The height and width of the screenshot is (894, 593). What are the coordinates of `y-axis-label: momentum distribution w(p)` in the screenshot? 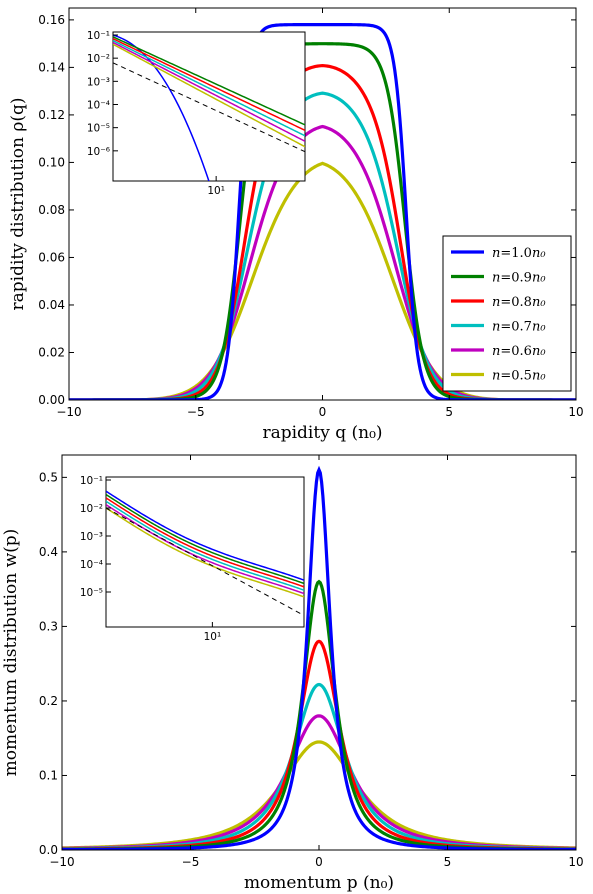 It's located at (11, 653).